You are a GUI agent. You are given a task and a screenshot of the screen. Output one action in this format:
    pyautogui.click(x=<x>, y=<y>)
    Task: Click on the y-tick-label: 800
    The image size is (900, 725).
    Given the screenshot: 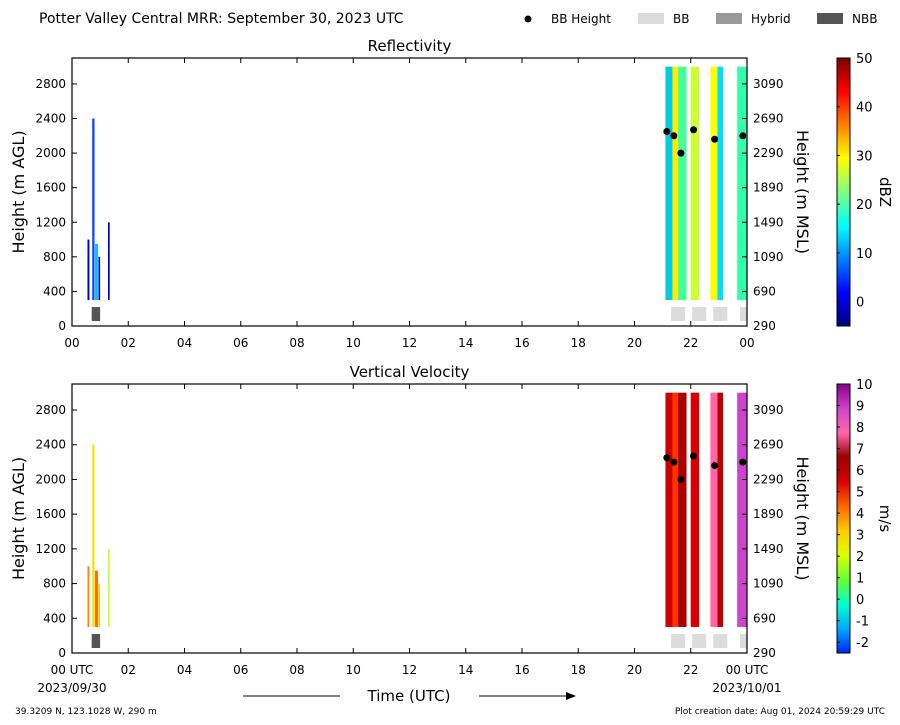 What is the action you would take?
    pyautogui.click(x=54, y=584)
    